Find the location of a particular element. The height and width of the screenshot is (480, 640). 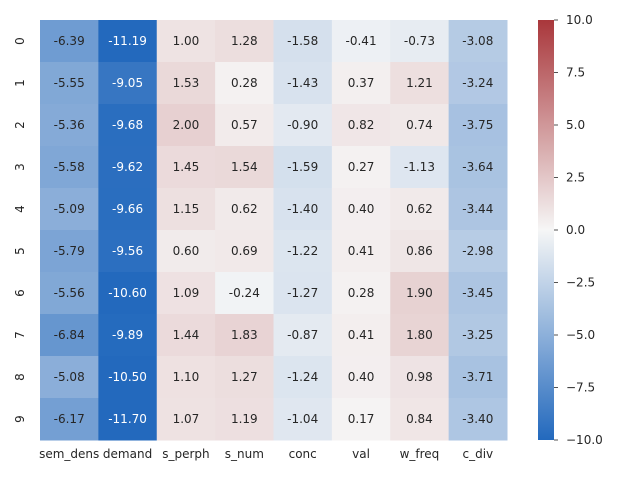

x-tick-label: s_num is located at coordinates (244, 454).